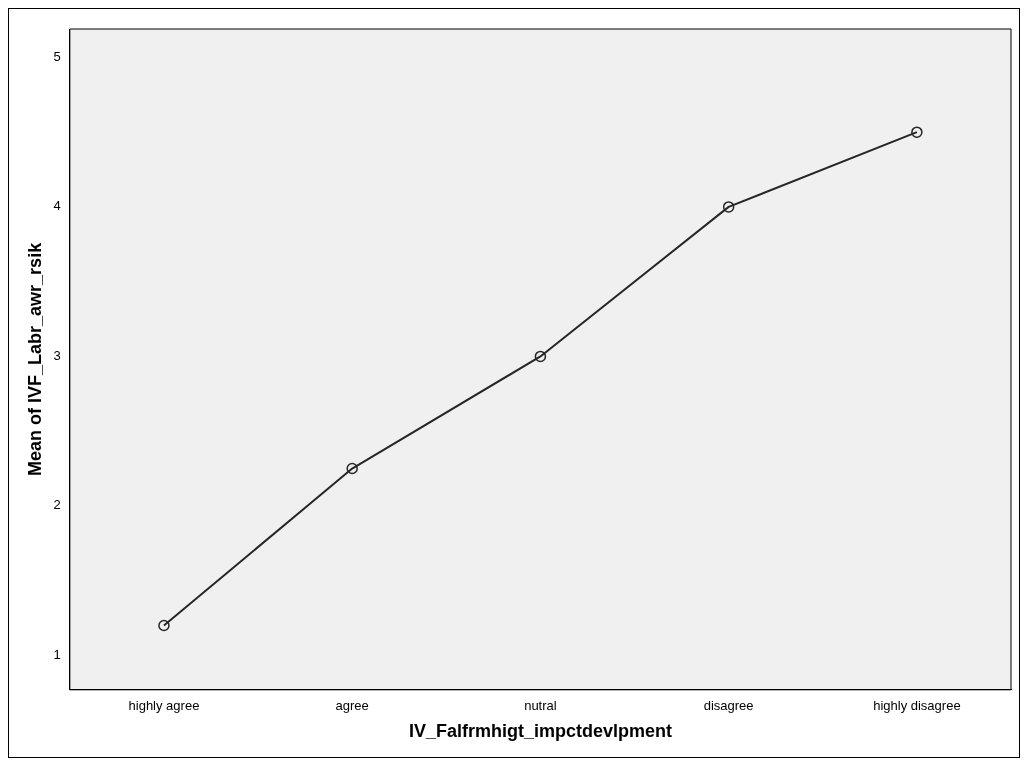 The image size is (1033, 770). I want to click on y-tick-label: 5, so click(57, 56).